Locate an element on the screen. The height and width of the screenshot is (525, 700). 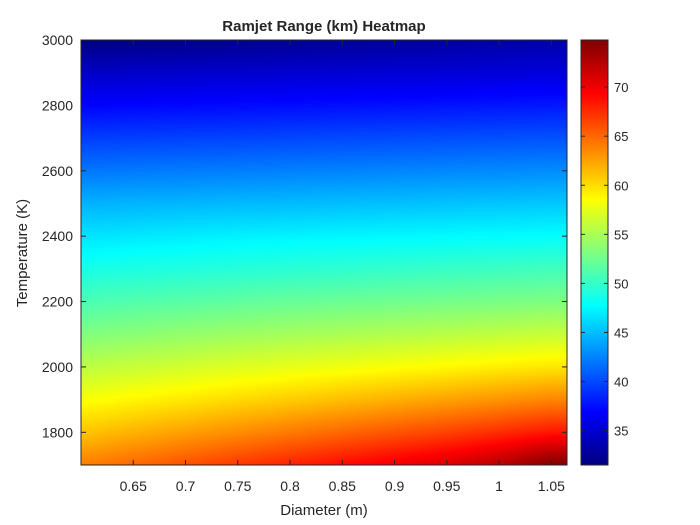
y-tick-label: 2200 is located at coordinates (57, 302).